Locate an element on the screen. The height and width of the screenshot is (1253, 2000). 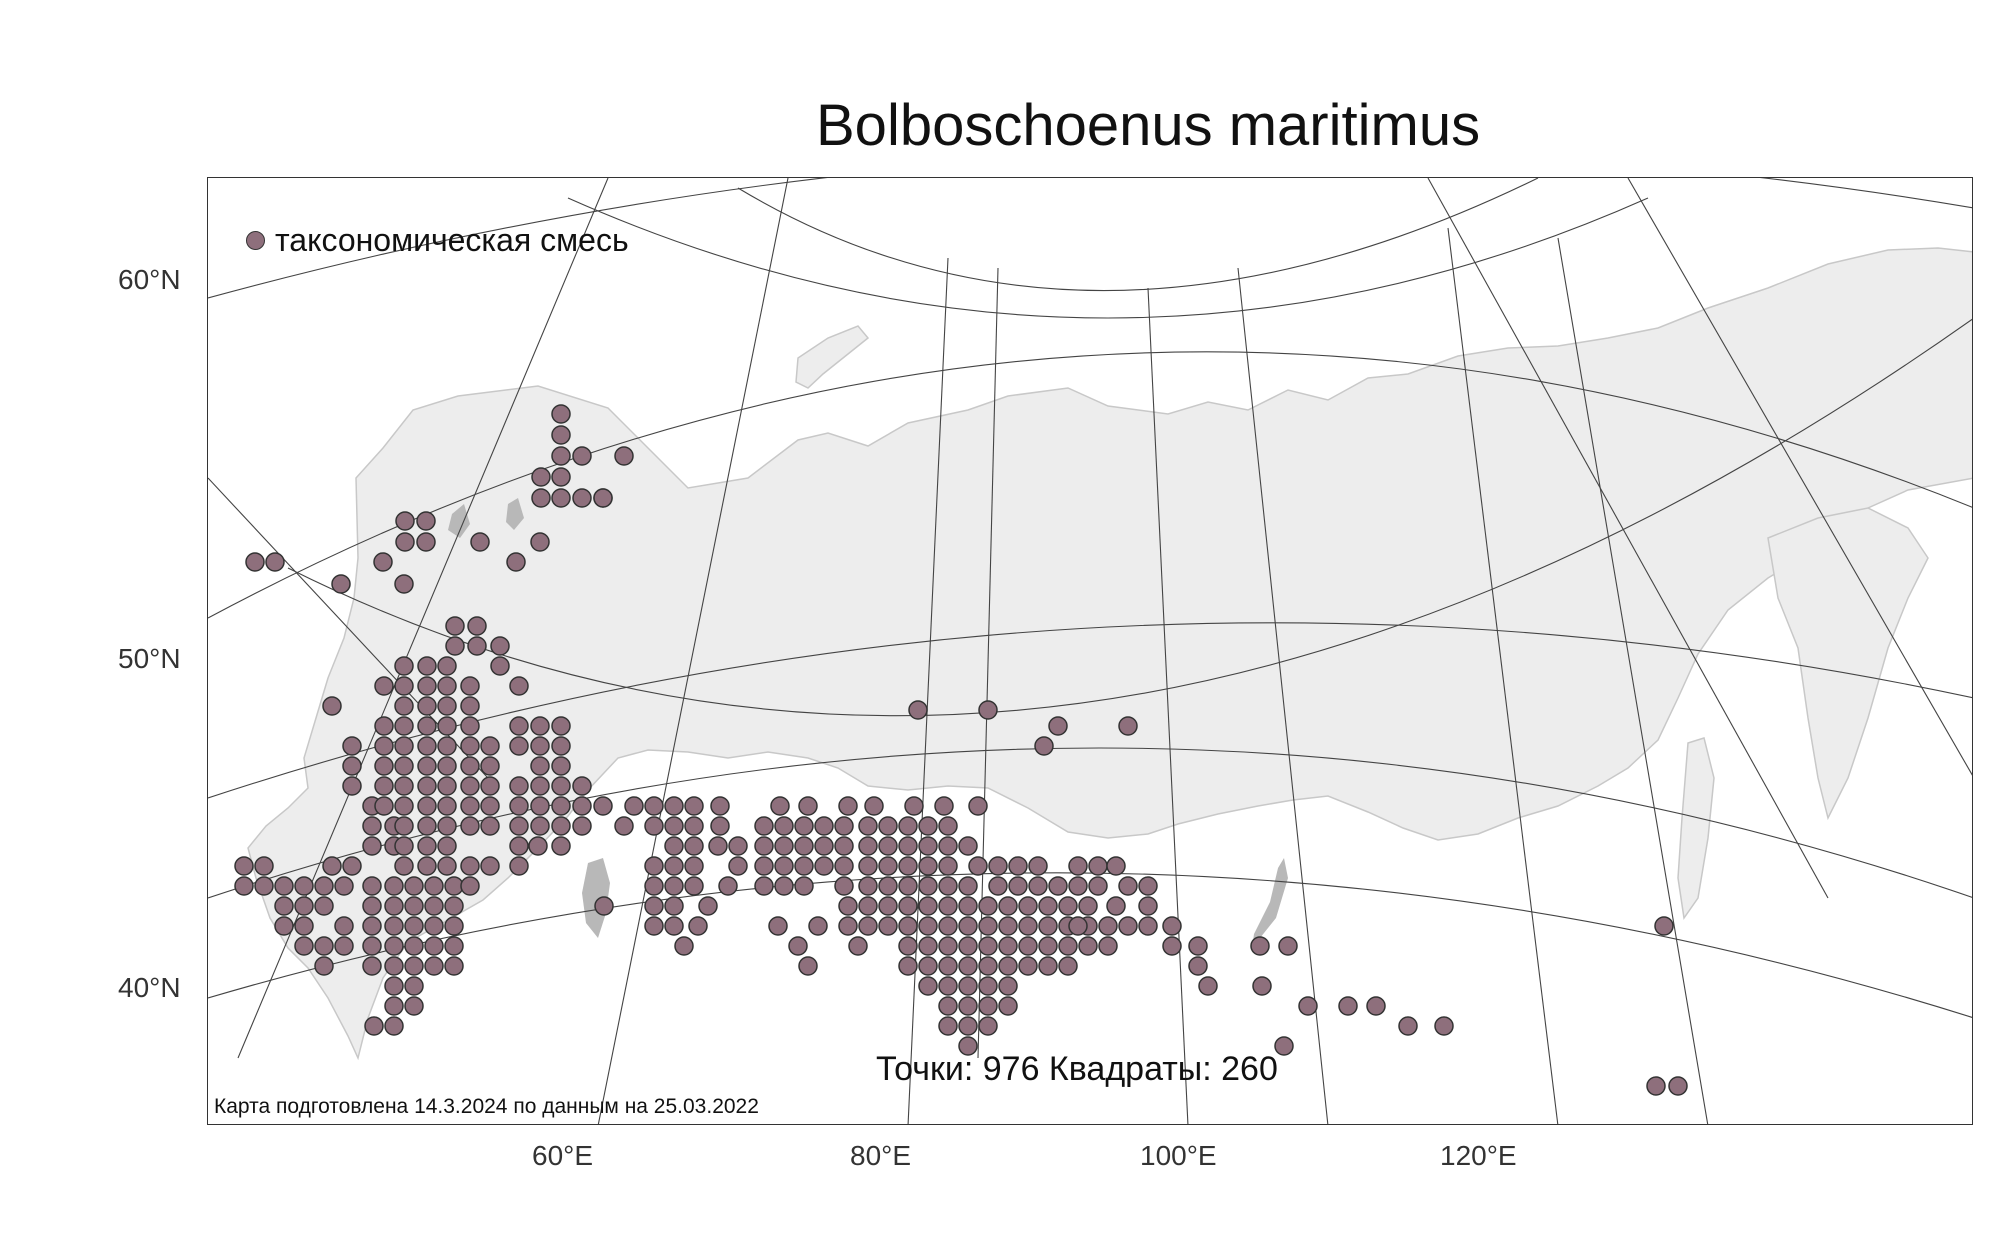
caspian-sea is located at coordinates (596, 898).